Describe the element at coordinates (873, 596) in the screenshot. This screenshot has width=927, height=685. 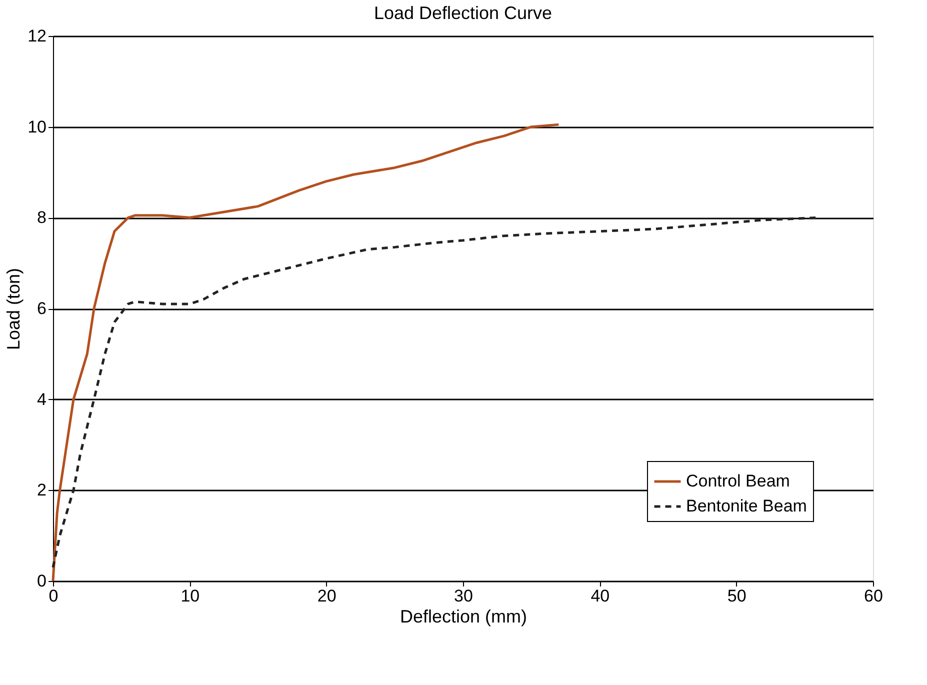
I see `x-tick-label: 60` at that location.